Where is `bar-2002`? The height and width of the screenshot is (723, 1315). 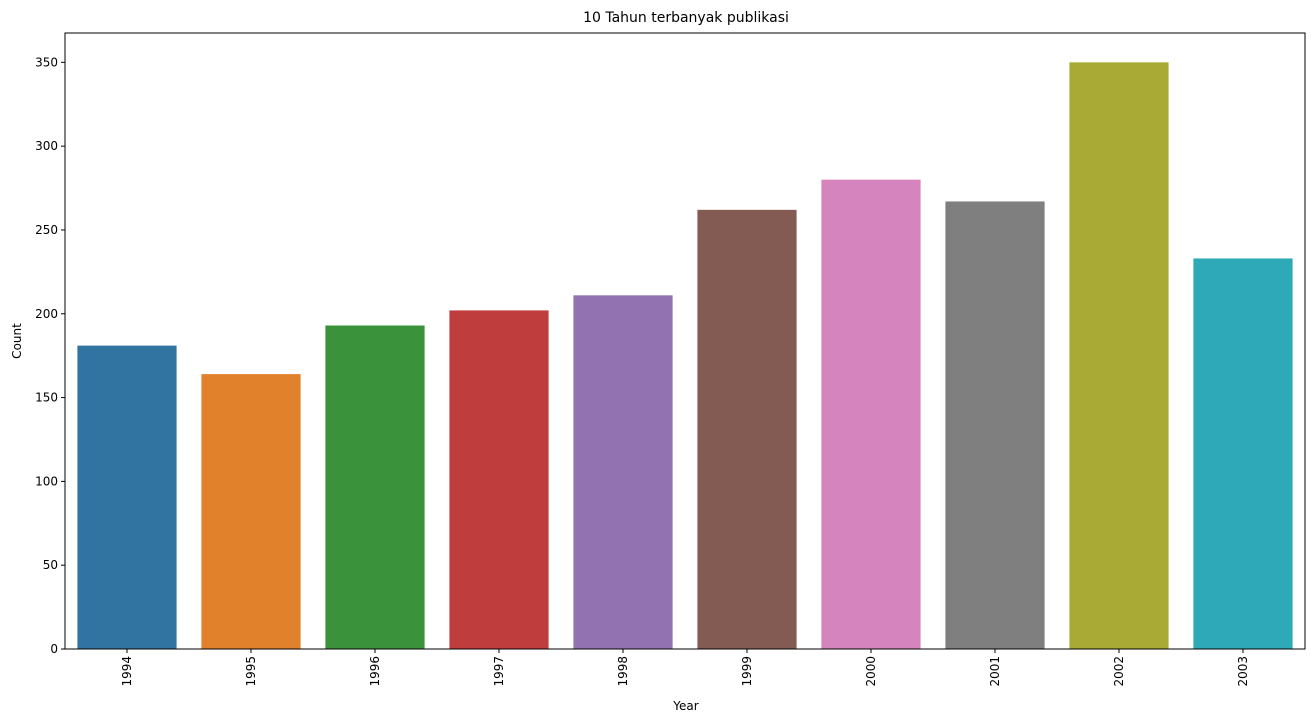 bar-2002 is located at coordinates (1119, 356).